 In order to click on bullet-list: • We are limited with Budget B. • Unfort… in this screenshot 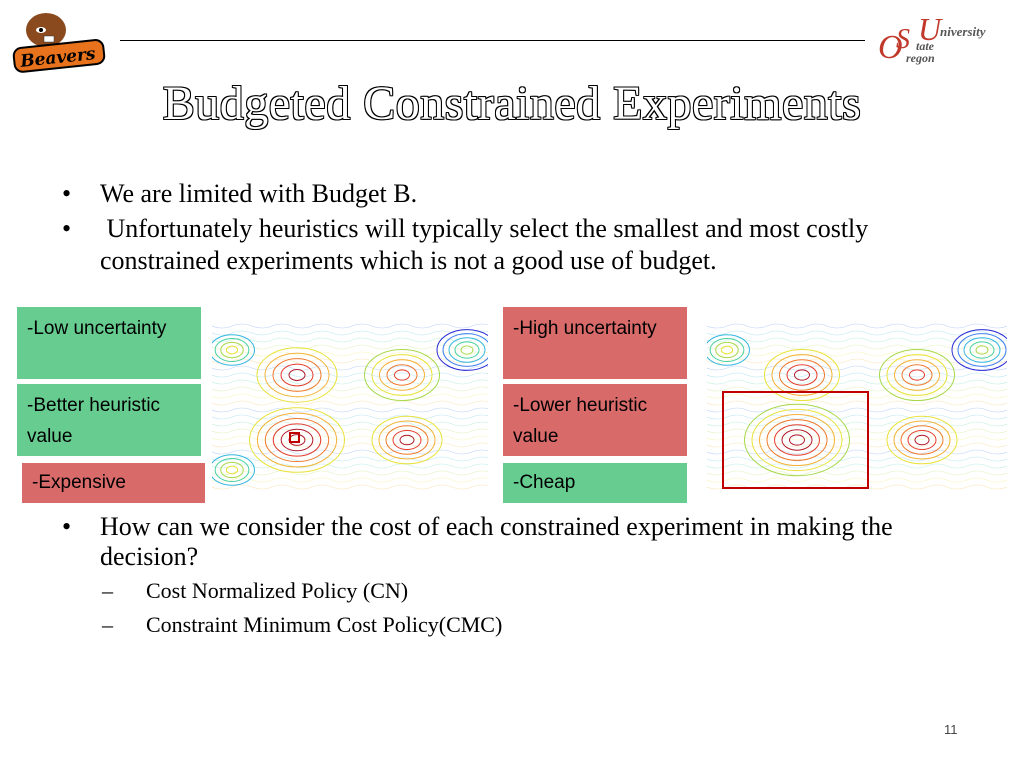, I will do `click(512, 229)`.